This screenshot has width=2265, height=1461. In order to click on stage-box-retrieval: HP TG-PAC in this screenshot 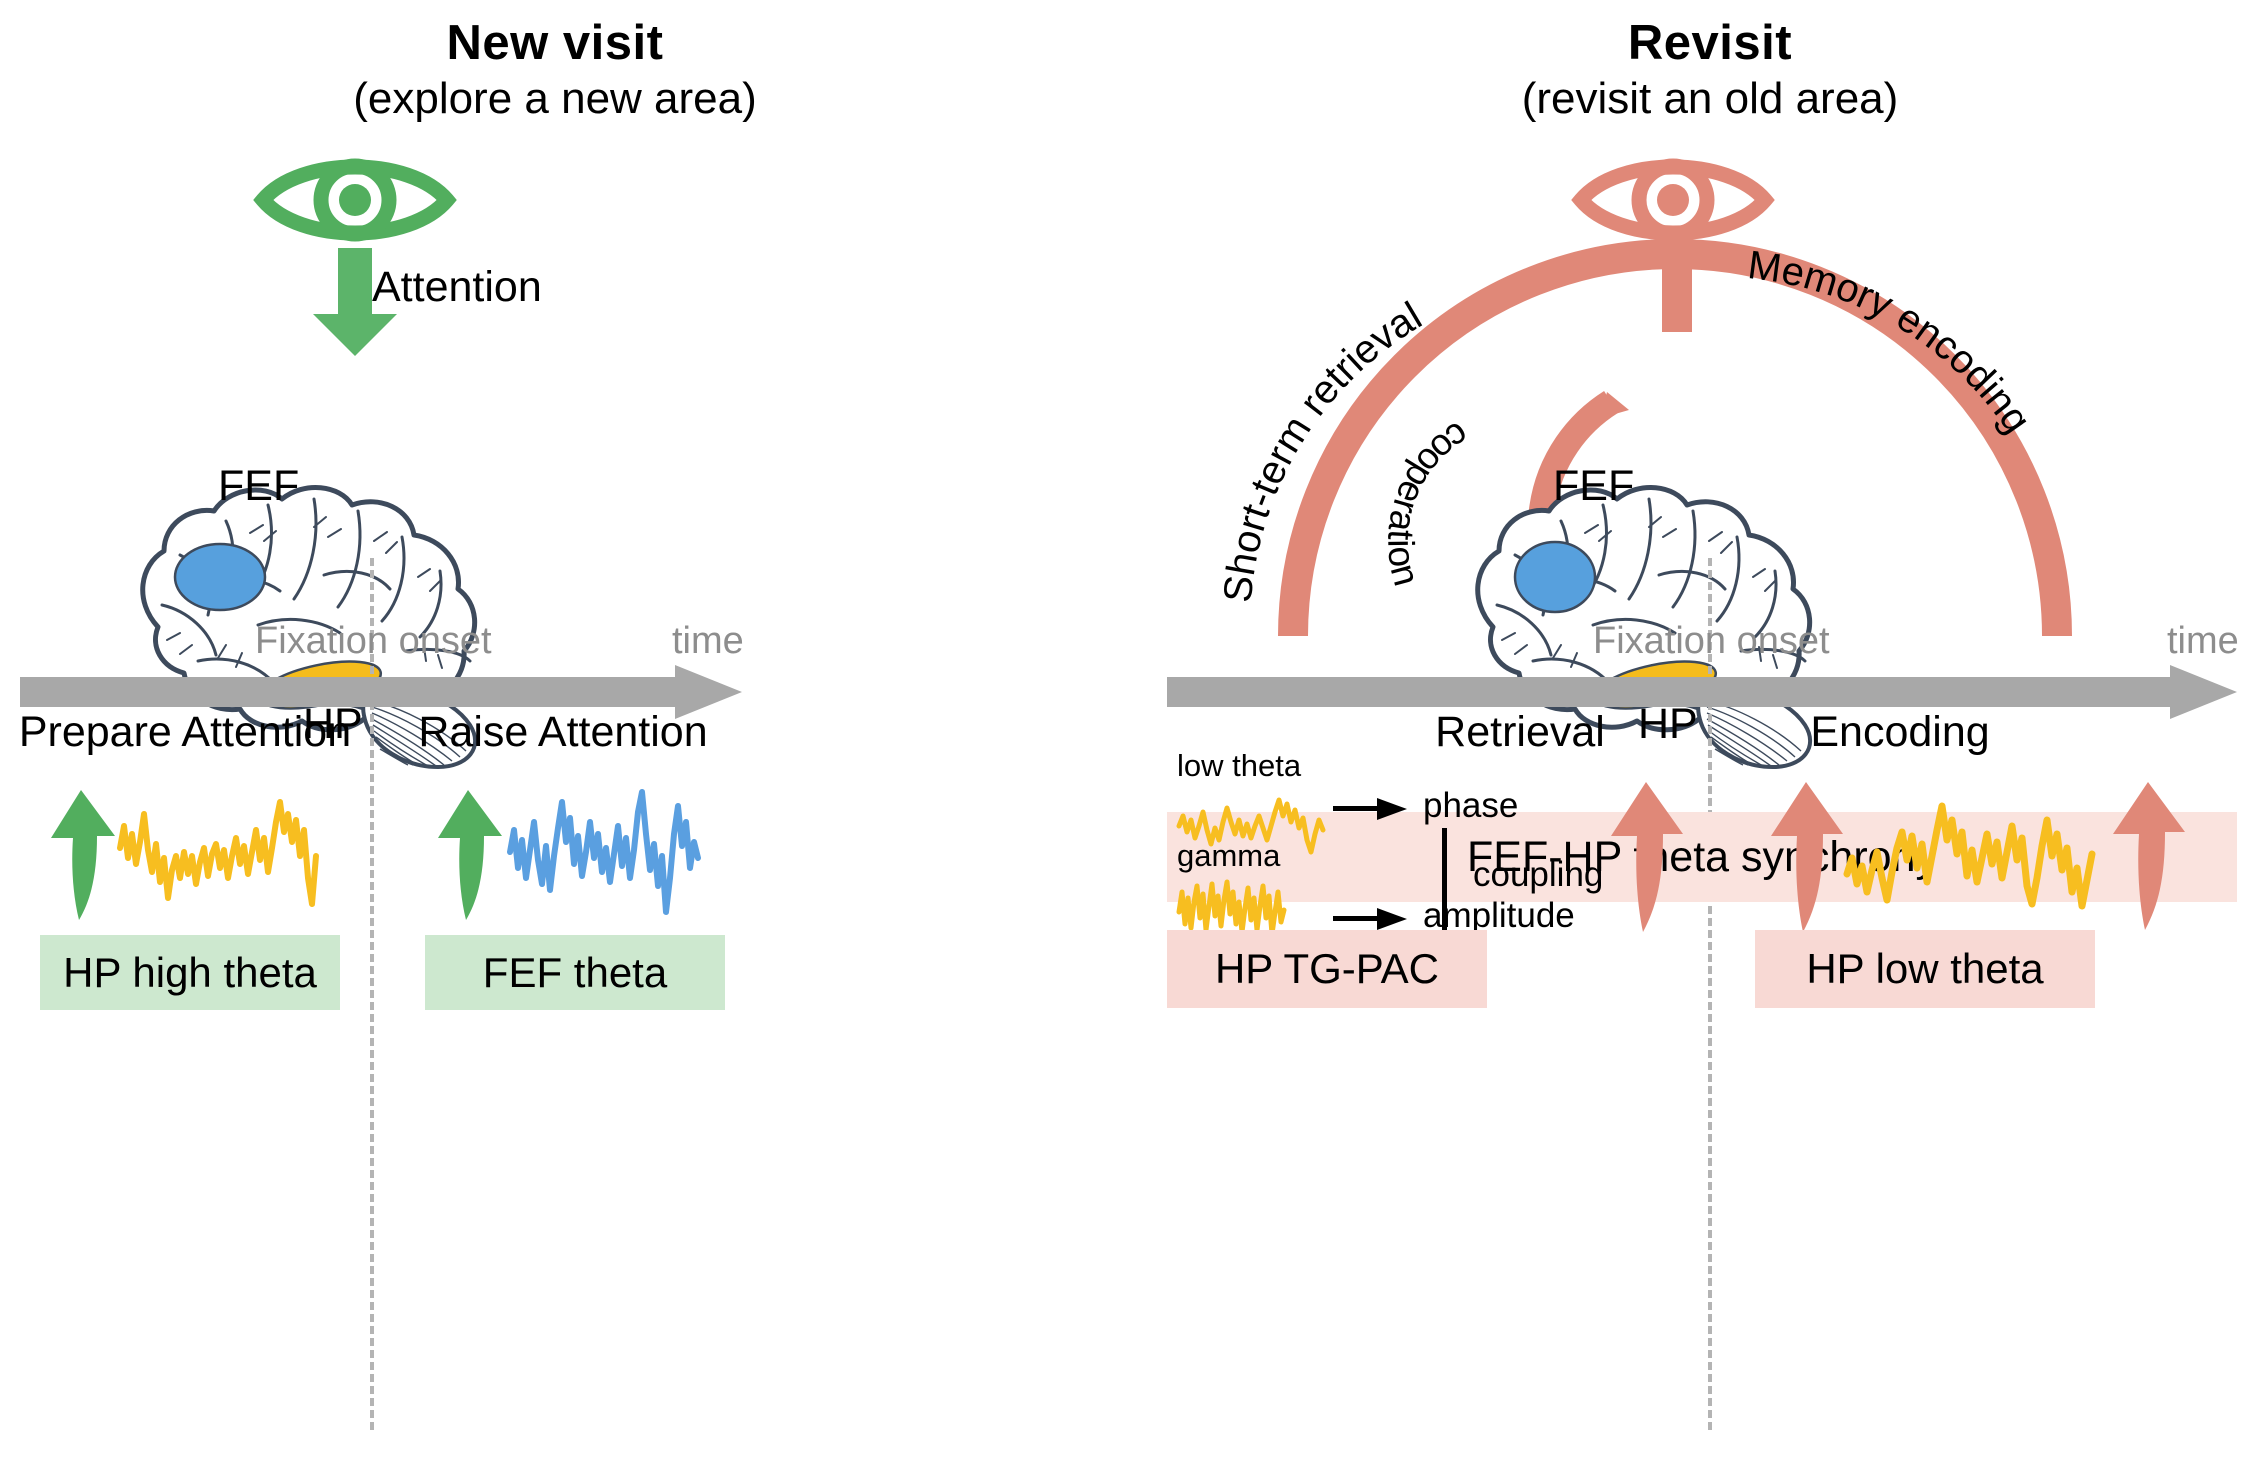, I will do `click(1327, 969)`.